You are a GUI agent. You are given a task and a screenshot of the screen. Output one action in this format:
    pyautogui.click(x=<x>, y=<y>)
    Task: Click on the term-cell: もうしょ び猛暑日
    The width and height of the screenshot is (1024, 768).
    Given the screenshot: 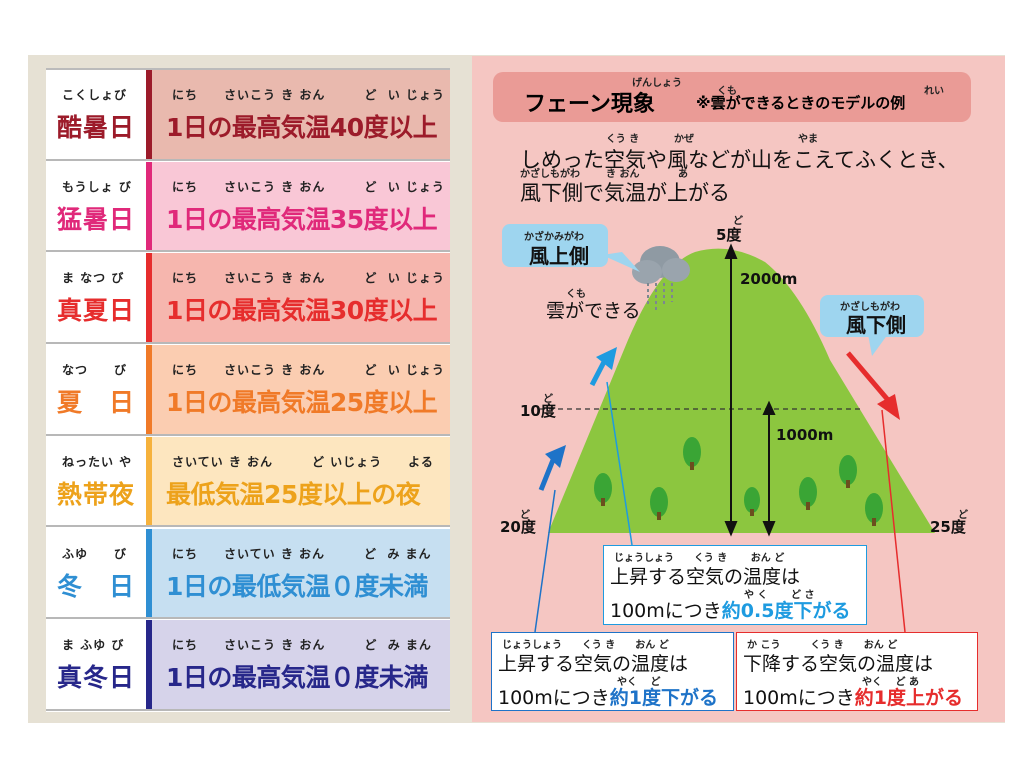 What is the action you would take?
    pyautogui.click(x=96, y=206)
    